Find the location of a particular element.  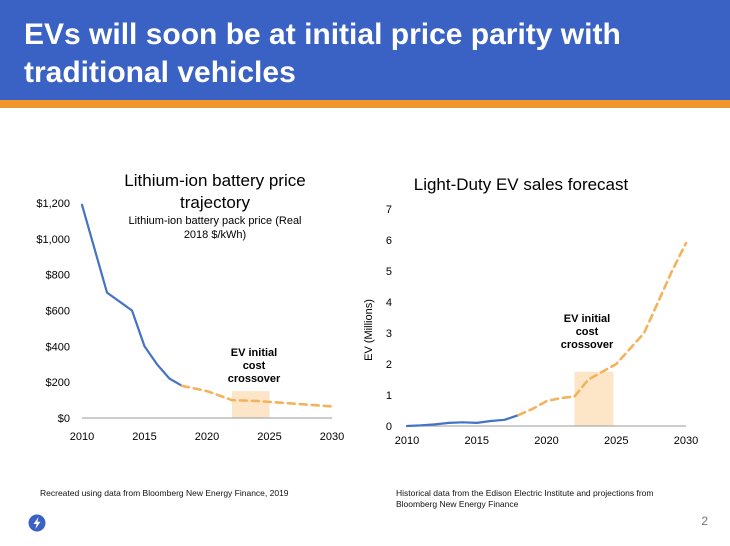

chart1-crossover-region is located at coordinates (251, 404).